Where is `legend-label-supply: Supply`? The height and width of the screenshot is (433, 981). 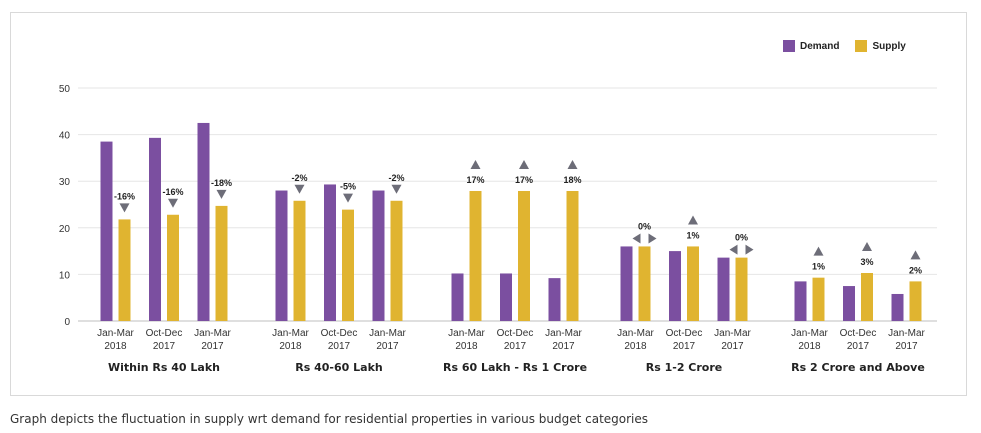
legend-label-supply: Supply is located at coordinates (889, 46).